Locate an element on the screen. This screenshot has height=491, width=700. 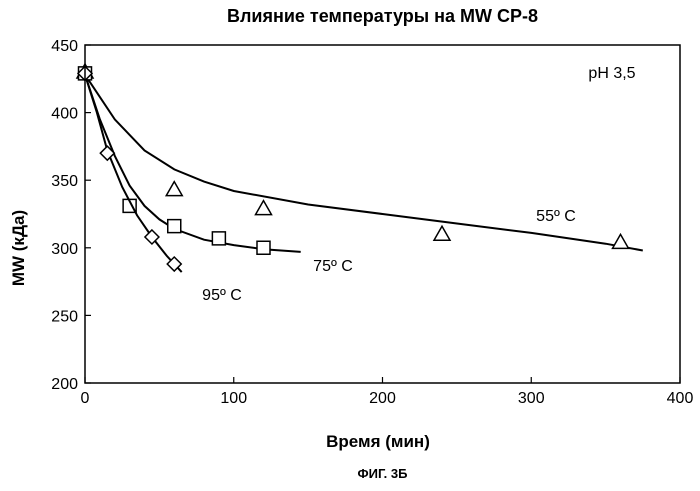
chart-title: Влияние температуры на MW CP-8 is located at coordinates (382, 16).